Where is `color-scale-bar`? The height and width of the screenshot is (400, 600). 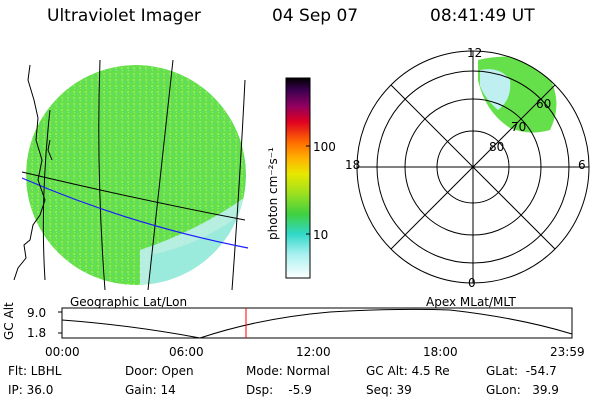
color-scale-bar is located at coordinates (298, 178).